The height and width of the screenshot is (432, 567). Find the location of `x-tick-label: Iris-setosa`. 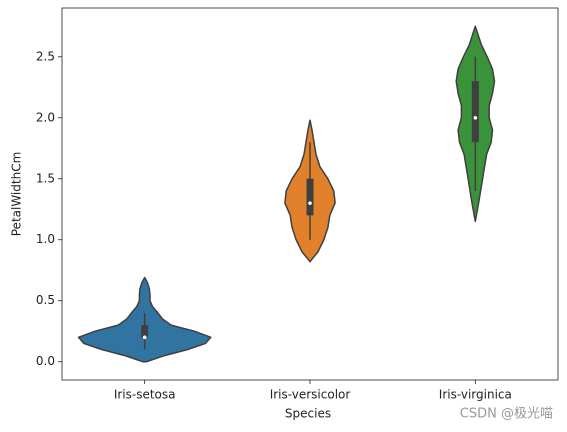

x-tick-label: Iris-setosa is located at coordinates (145, 395).